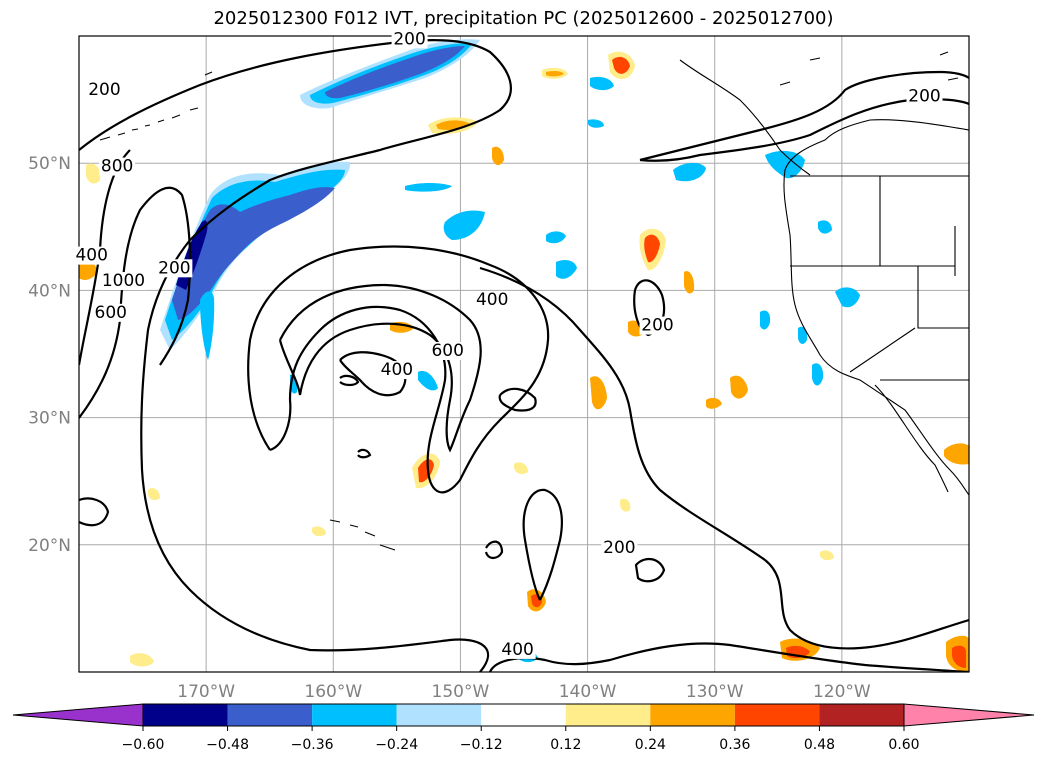 Image resolution: width=1047 pixels, height=765 pixels. I want to click on lon-tick-label: 120°W, so click(842, 692).